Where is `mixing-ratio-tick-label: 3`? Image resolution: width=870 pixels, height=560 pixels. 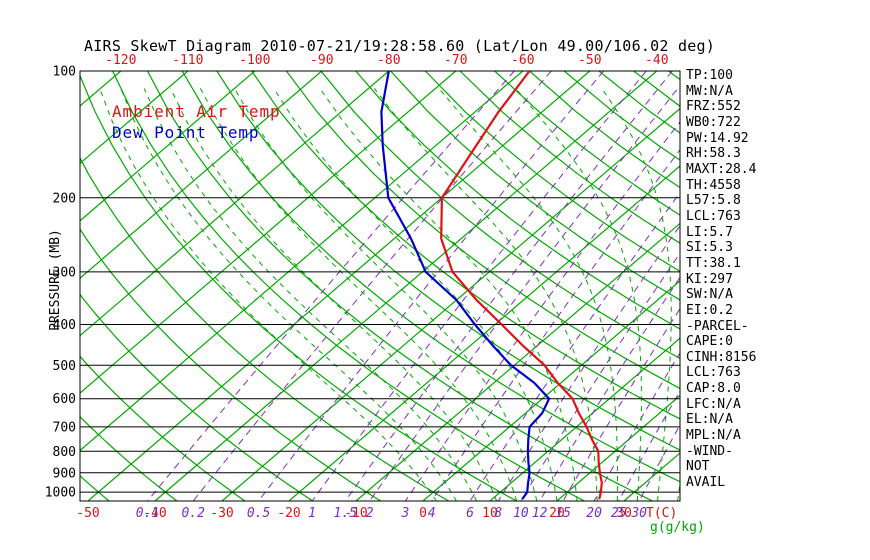 mixing-ratio-tick-label: 3 is located at coordinates (404, 513).